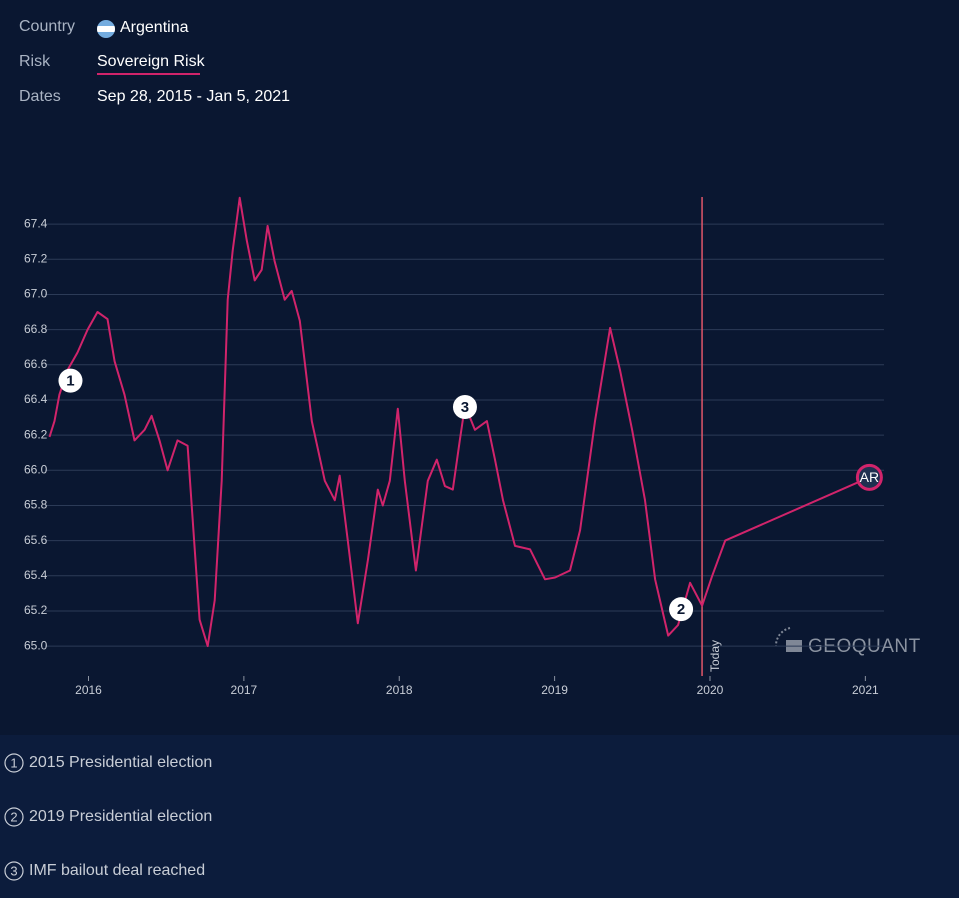  What do you see at coordinates (36, 505) in the screenshot?
I see `y-tick-label: 65.8` at bounding box center [36, 505].